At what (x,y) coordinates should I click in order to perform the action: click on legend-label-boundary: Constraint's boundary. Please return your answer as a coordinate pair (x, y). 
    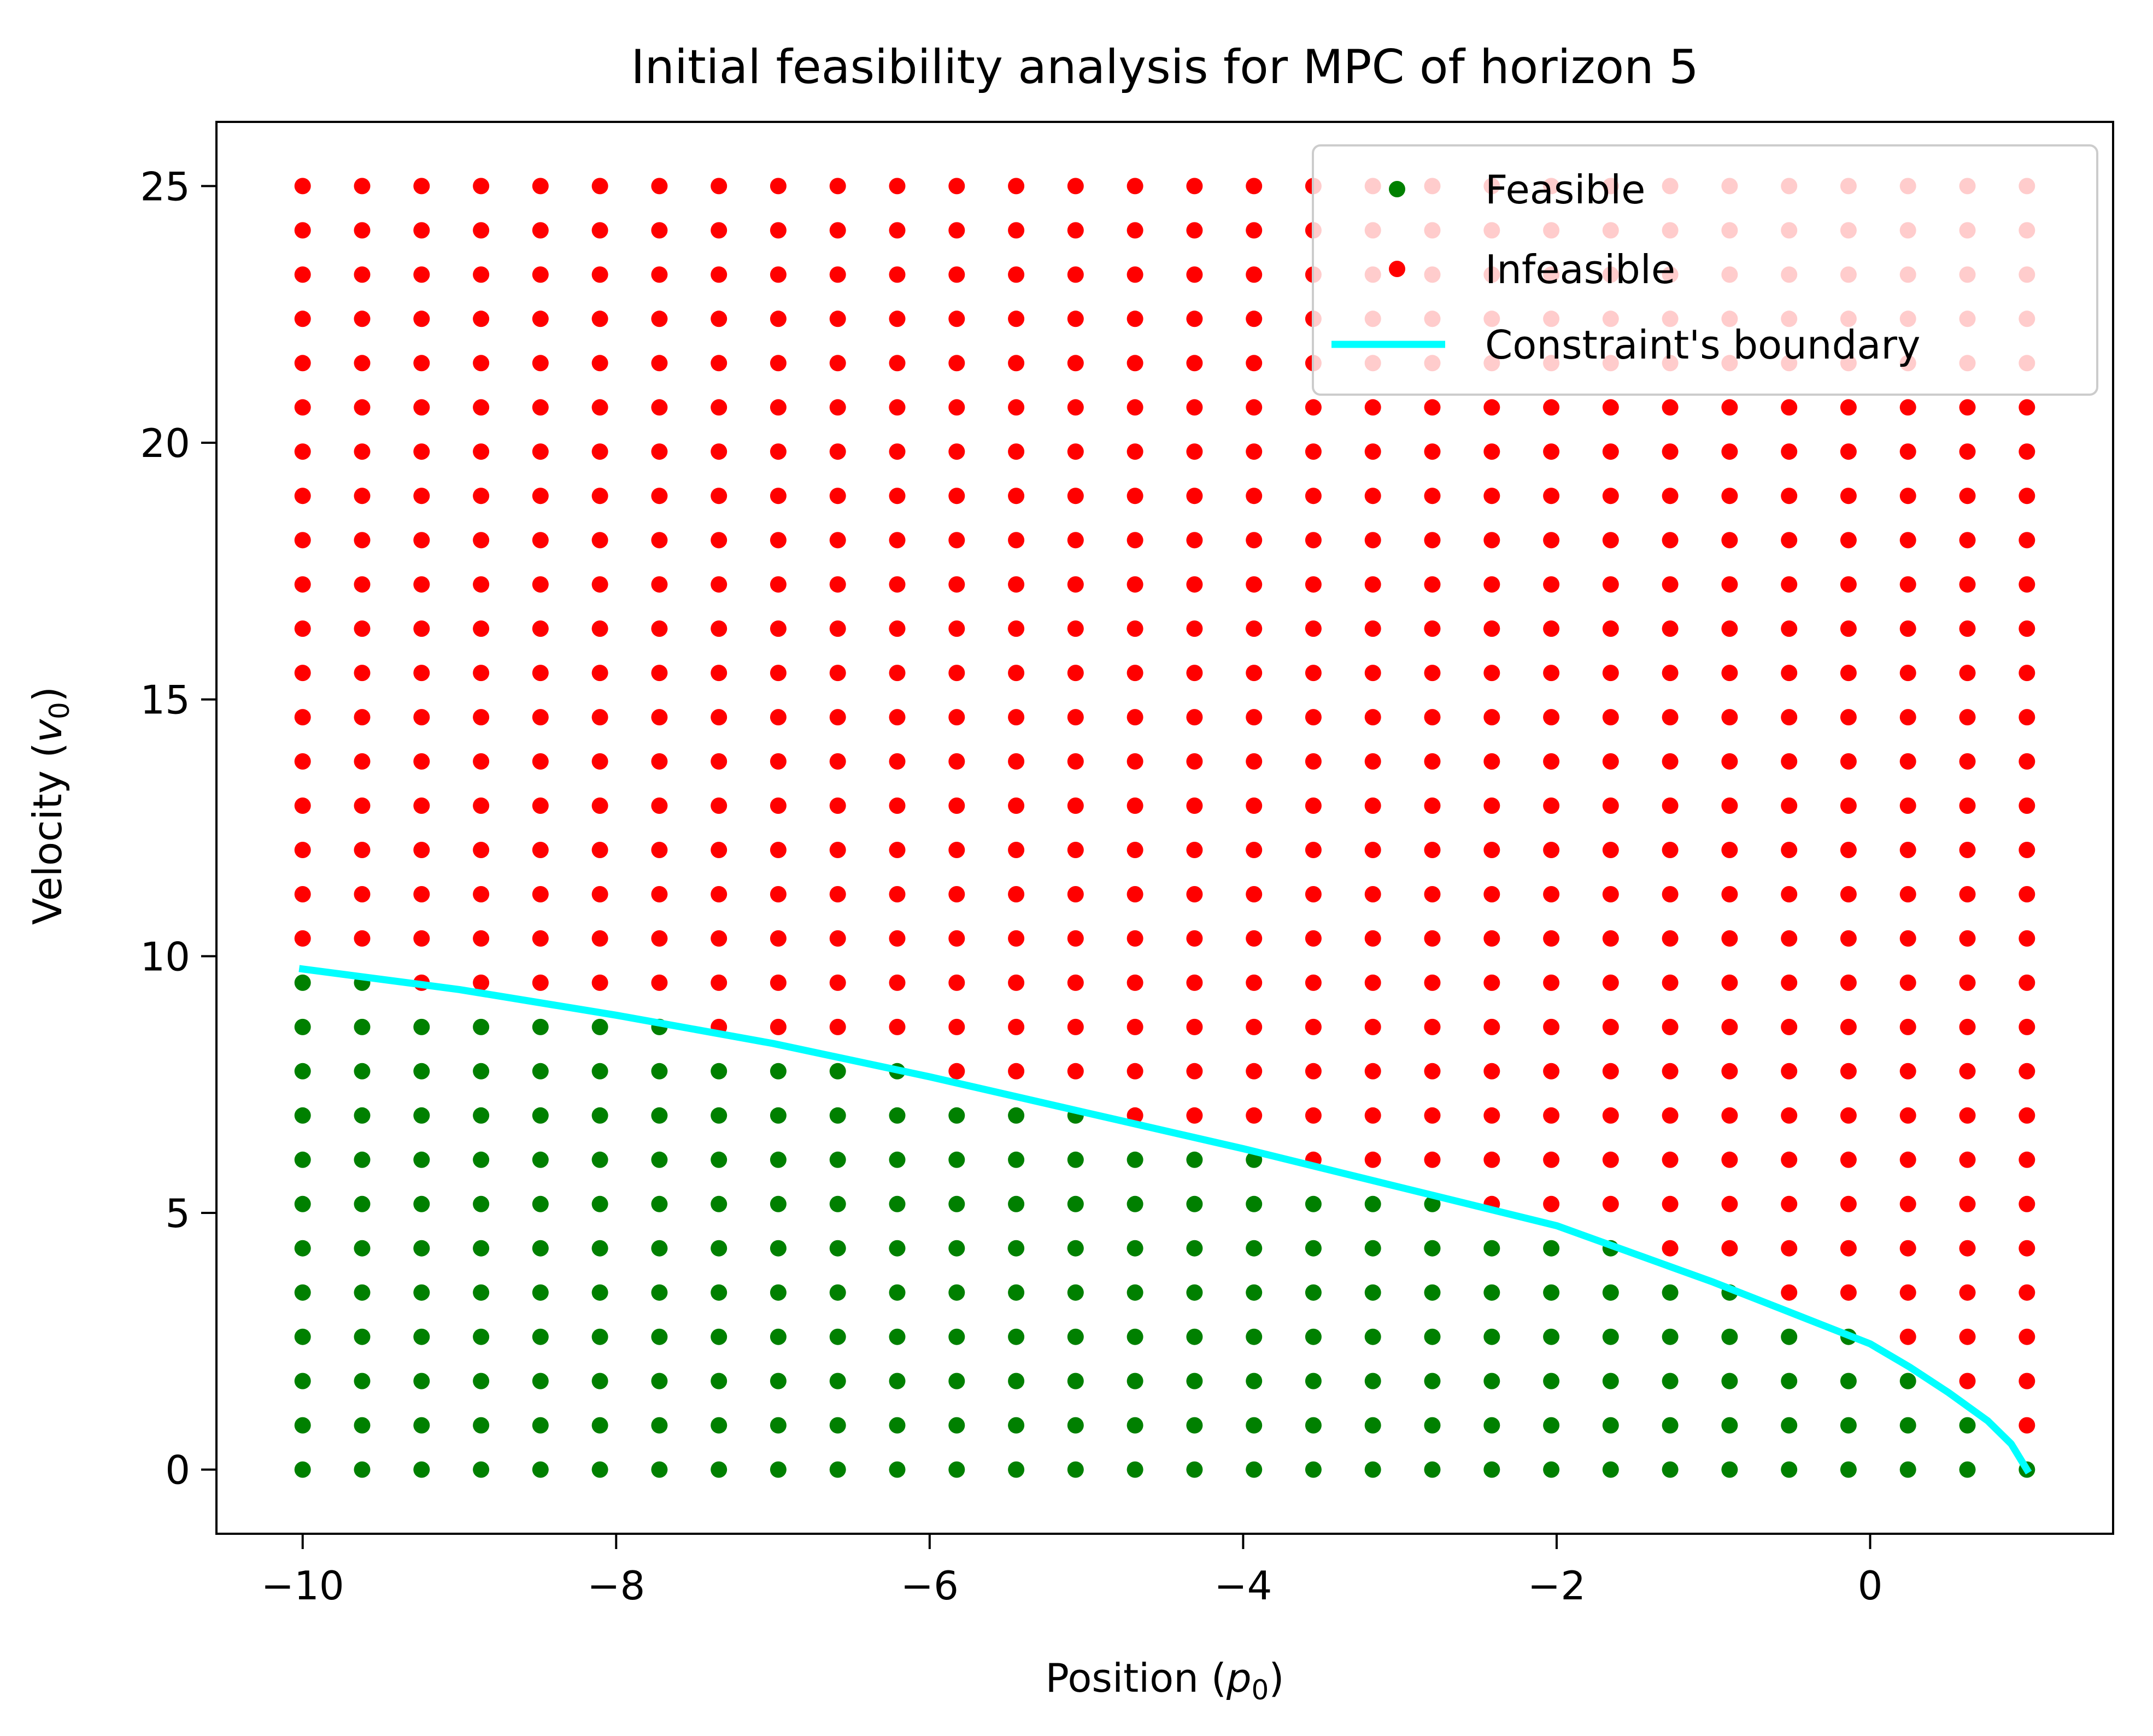
    Looking at the image, I should click on (1703, 345).